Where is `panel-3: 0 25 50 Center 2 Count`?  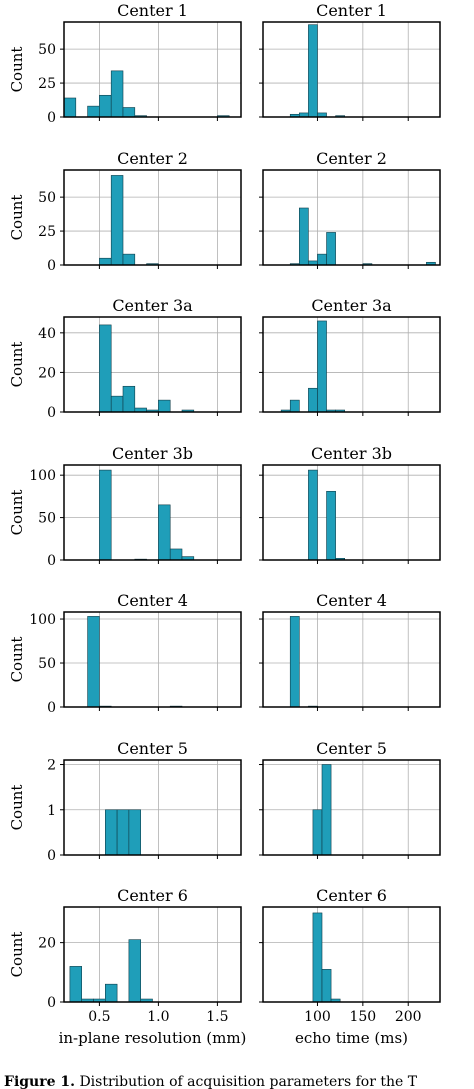
panel-3: 0 25 50 Center 2 Count is located at coordinates (125, 211).